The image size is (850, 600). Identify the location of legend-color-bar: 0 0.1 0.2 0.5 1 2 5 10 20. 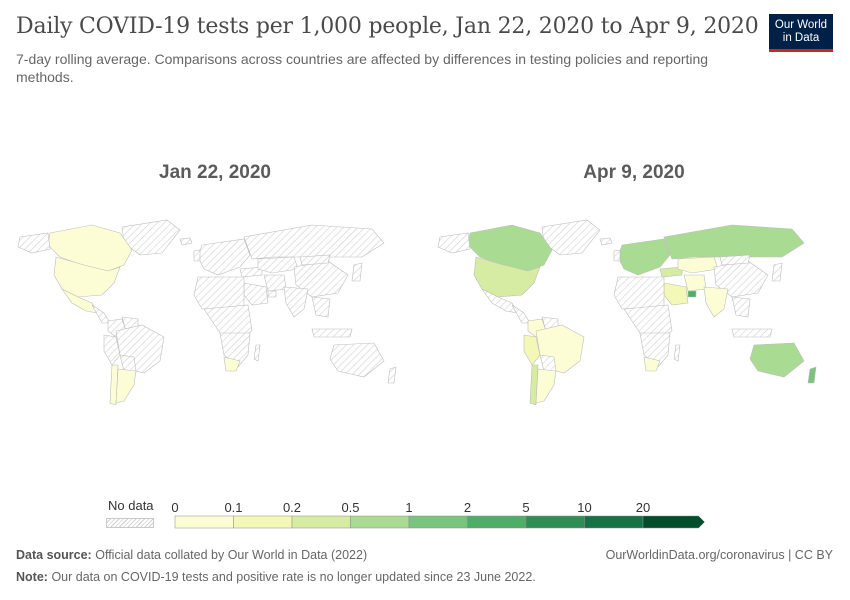
(438, 514).